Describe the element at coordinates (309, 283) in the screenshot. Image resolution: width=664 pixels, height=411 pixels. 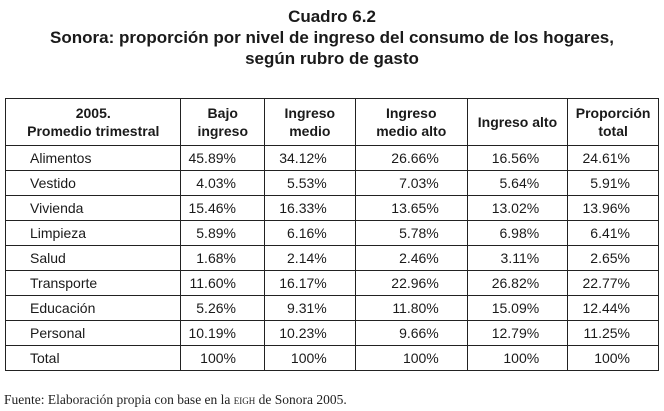
I see `table-cell: 16.17%` at that location.